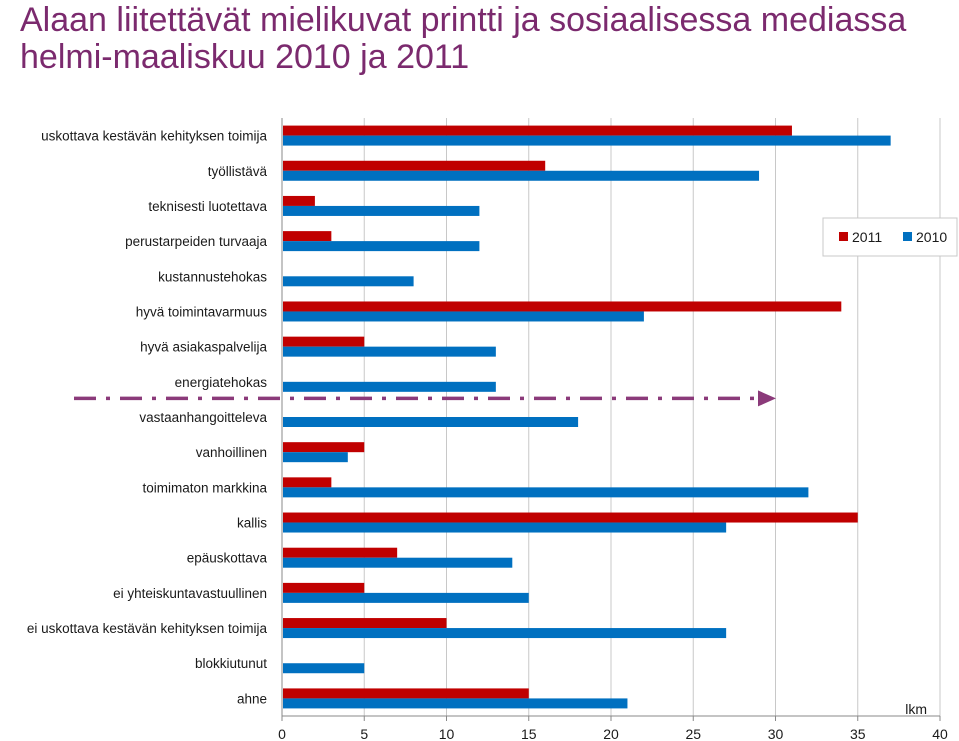 The width and height of the screenshot is (959, 741). What do you see at coordinates (425, 398) in the screenshot?
I see `annotation-arrow` at bounding box center [425, 398].